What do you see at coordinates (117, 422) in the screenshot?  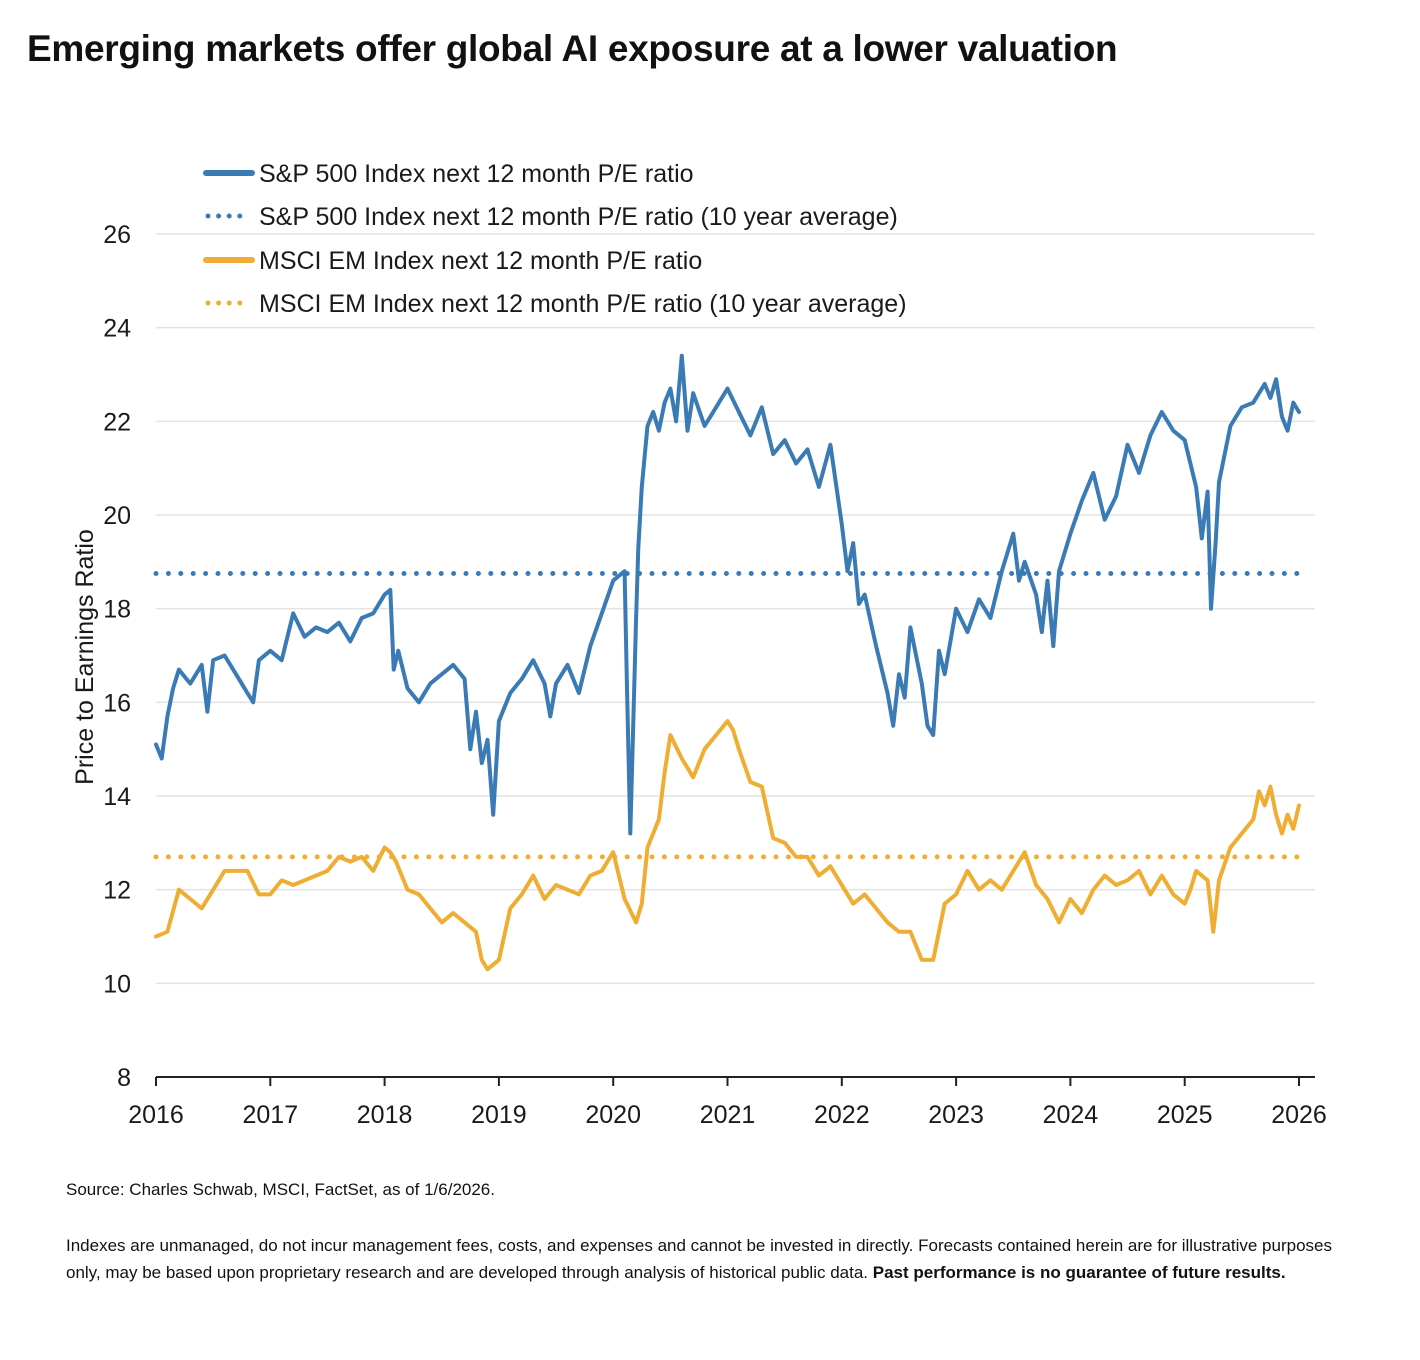 I see `y-tick-label: 22` at bounding box center [117, 422].